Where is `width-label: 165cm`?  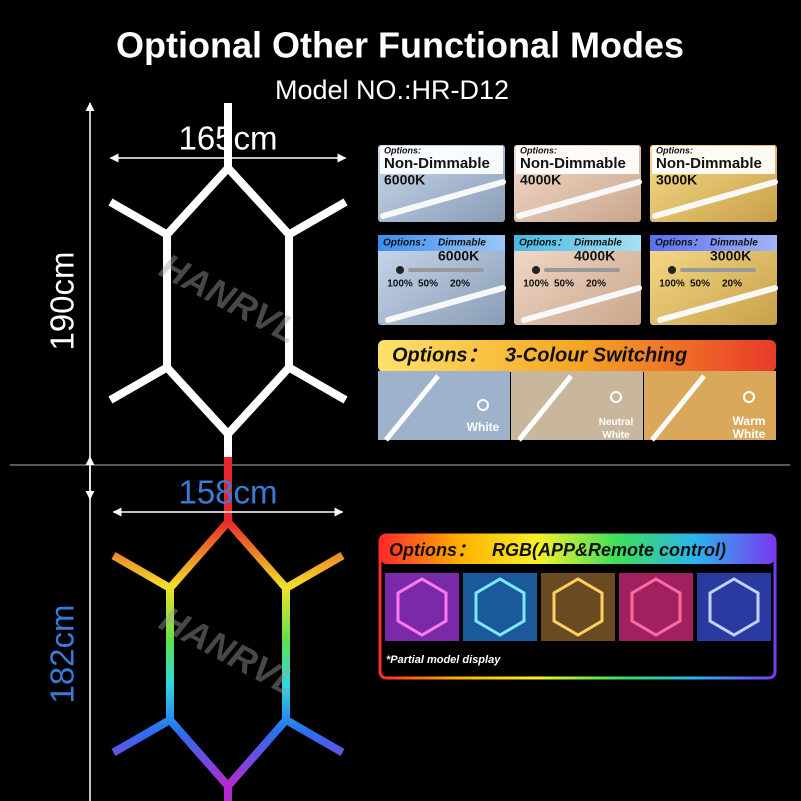
width-label: 165cm is located at coordinates (227, 138).